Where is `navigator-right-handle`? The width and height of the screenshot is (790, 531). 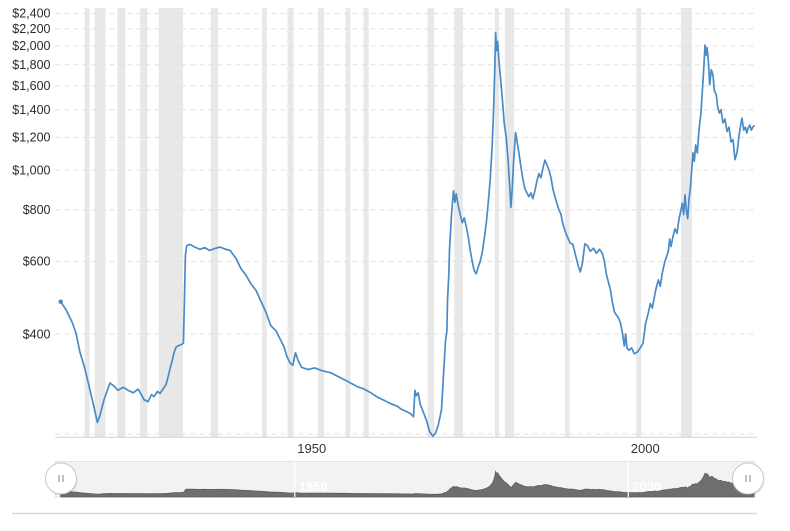 navigator-right-handle is located at coordinates (748, 479).